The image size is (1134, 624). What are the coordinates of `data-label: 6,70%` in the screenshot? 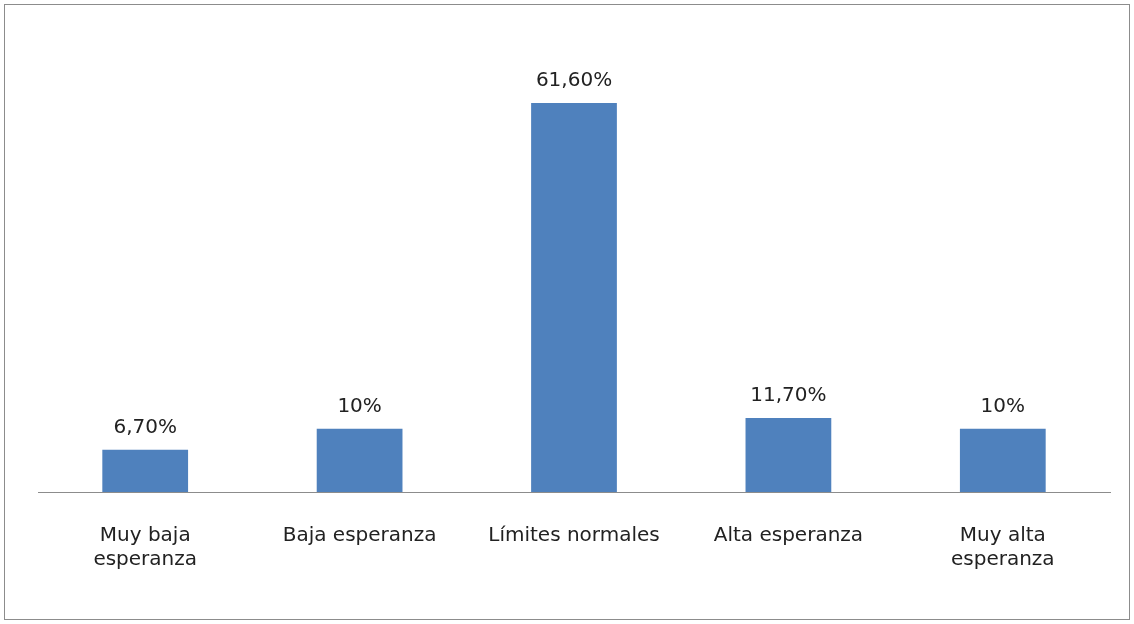 It's located at (145, 425).